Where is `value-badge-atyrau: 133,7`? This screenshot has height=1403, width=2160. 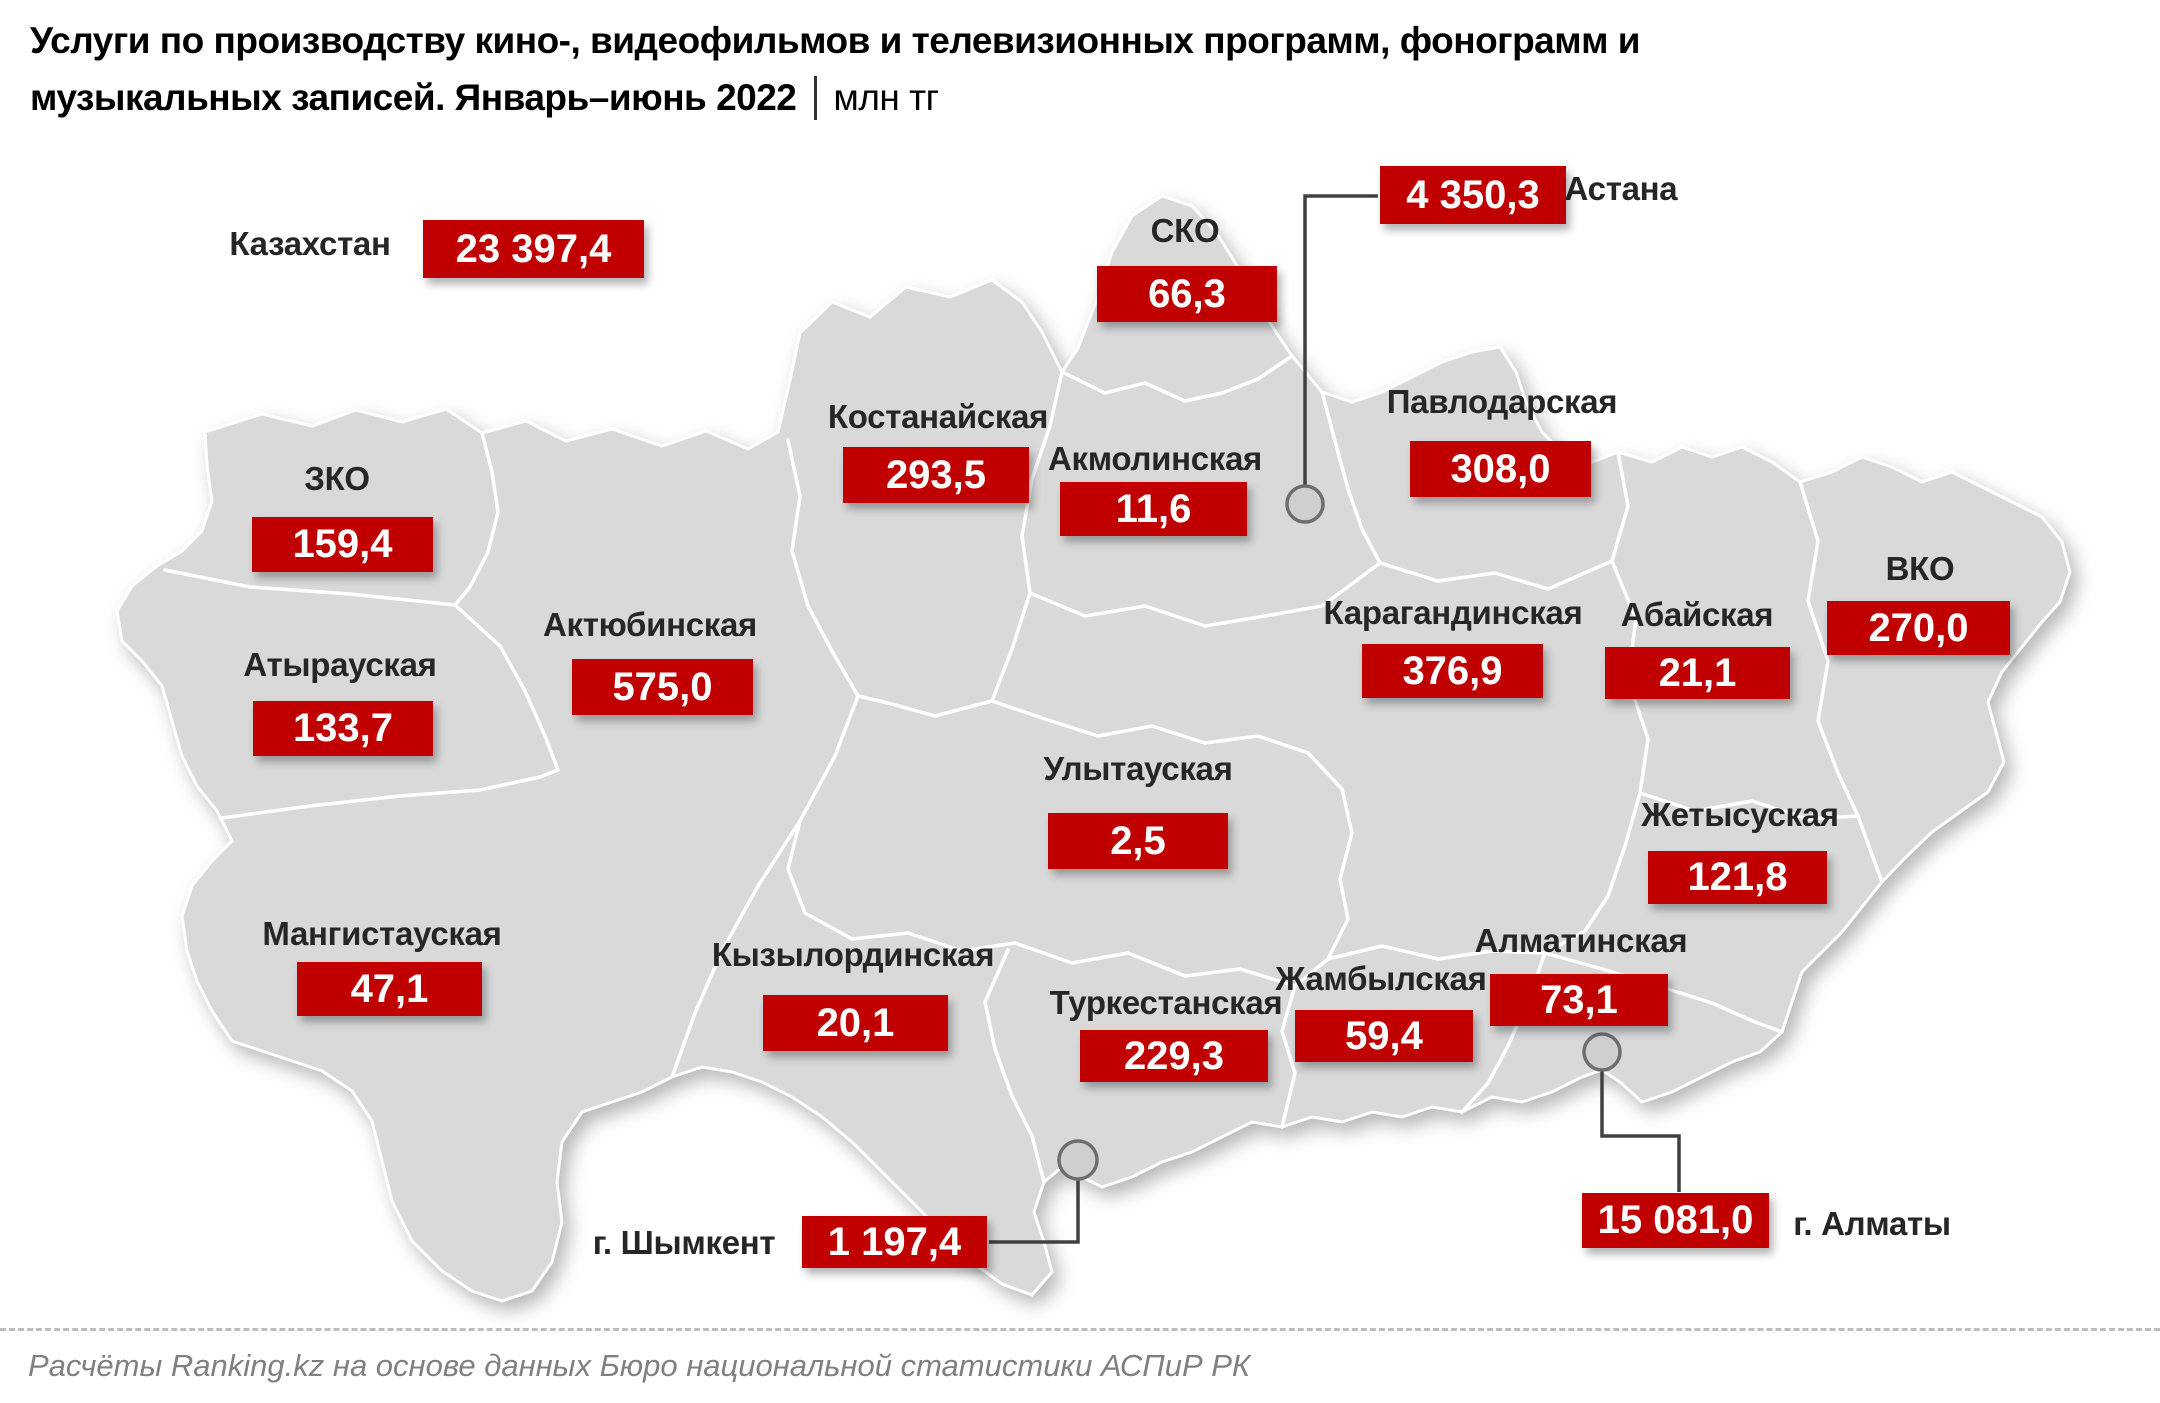 value-badge-atyrau: 133,7 is located at coordinates (343, 728).